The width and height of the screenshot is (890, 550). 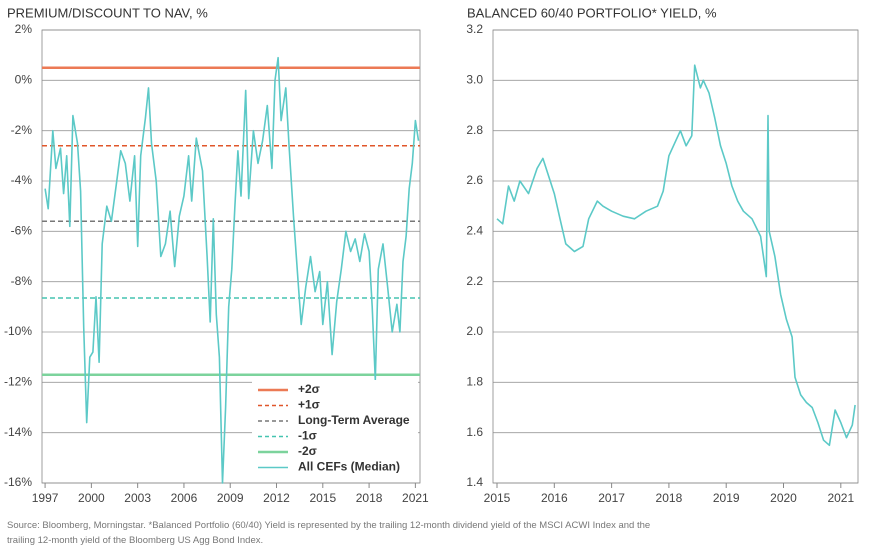 I want to click on x-tick-label: 2020, so click(x=783, y=498).